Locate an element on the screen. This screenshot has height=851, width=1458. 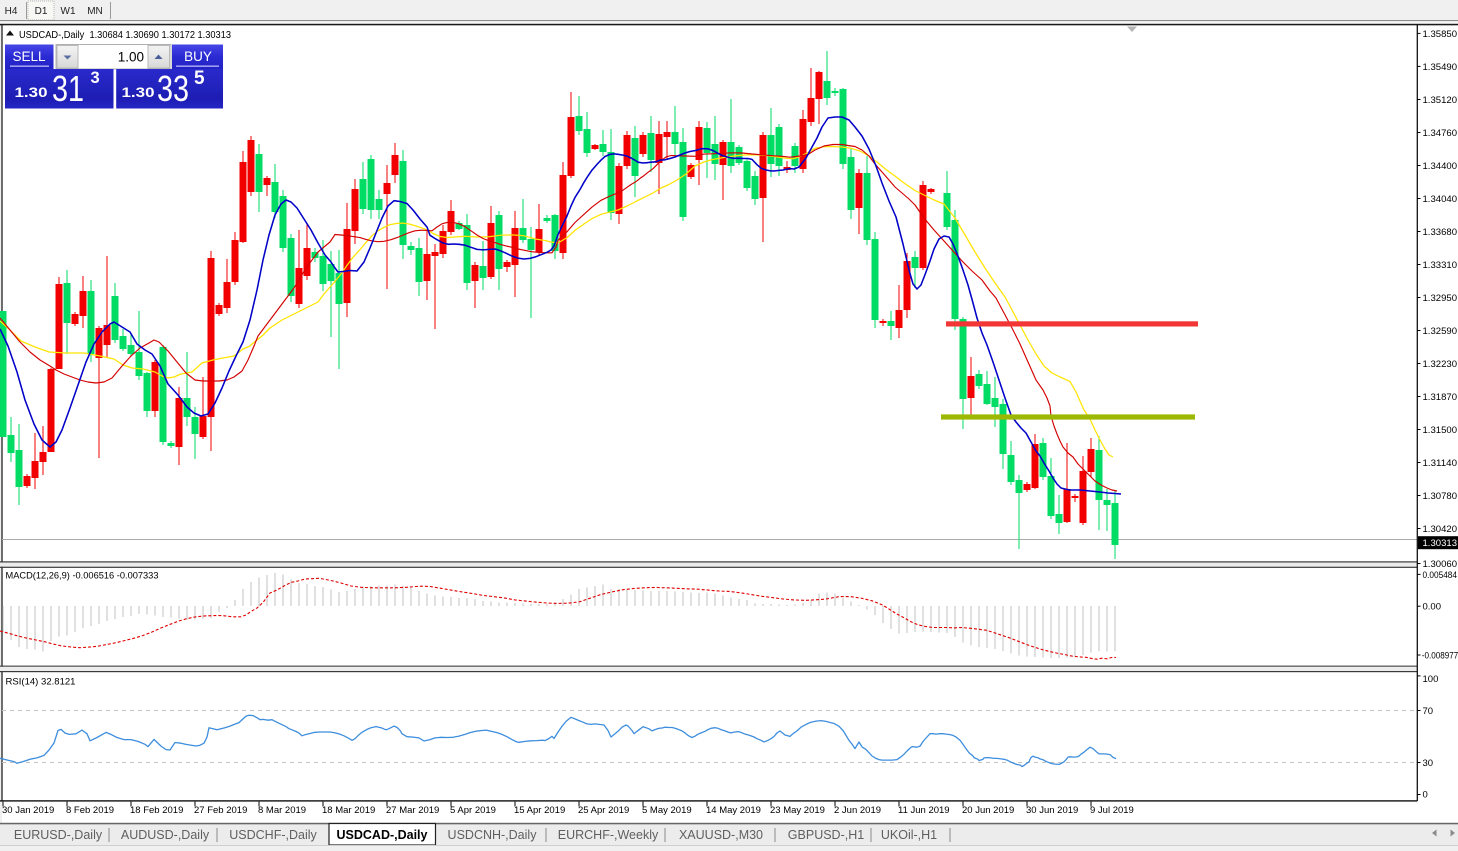
svg-text: 33 is located at coordinates (173, 88).